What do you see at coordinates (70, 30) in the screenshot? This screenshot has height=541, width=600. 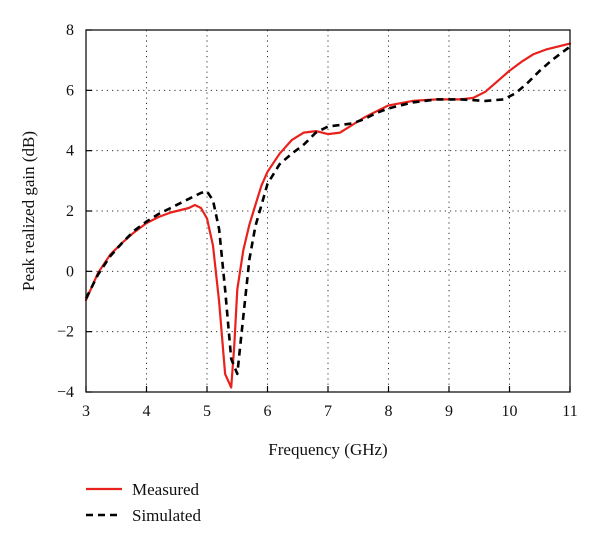 I see `y-tick-label: 8` at bounding box center [70, 30].